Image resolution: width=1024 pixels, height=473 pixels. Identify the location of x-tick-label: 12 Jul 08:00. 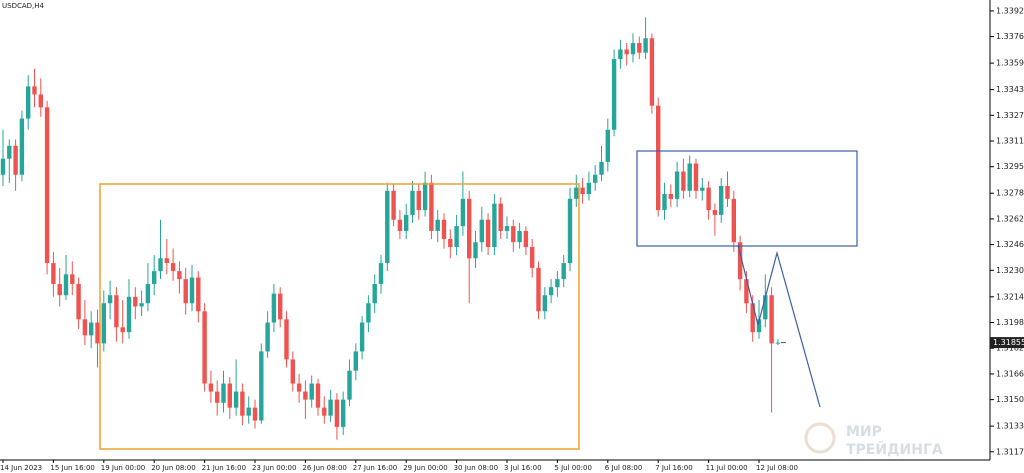
(777, 468).